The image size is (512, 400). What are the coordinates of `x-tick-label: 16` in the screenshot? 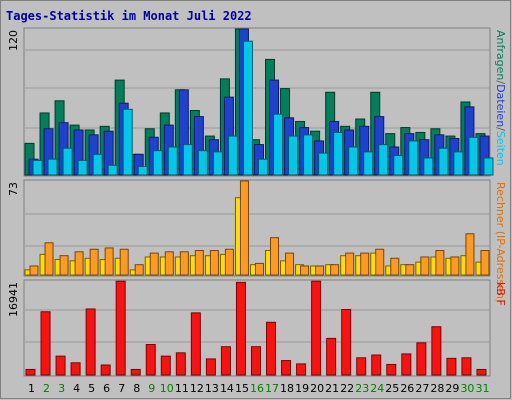 It's located at (257, 388).